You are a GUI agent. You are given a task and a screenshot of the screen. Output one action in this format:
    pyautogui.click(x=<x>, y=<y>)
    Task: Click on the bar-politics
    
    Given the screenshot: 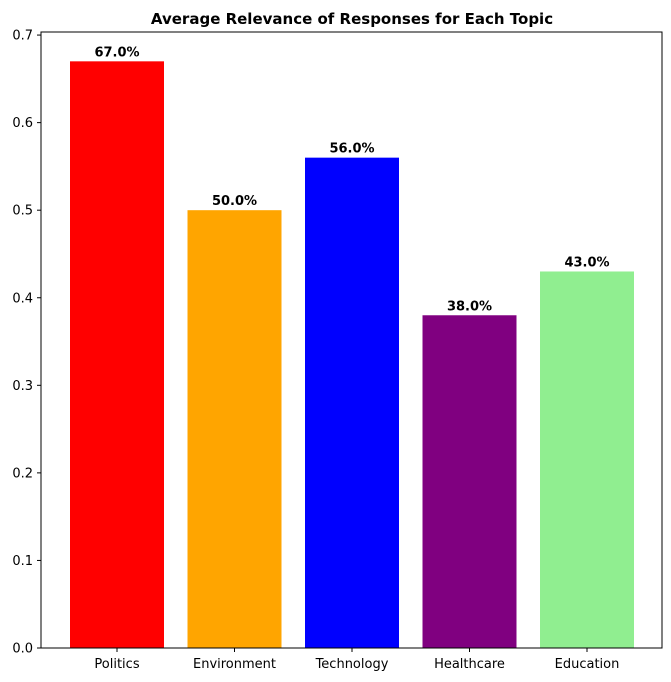 What is the action you would take?
    pyautogui.click(x=117, y=355)
    